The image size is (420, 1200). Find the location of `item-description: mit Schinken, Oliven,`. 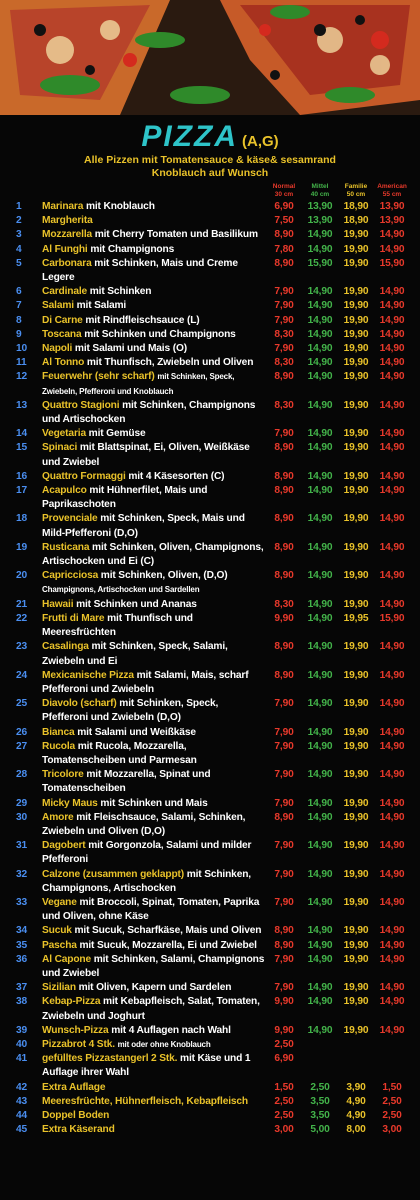

item-description: mit Schinken, Oliven, is located at coordinates (150, 576).